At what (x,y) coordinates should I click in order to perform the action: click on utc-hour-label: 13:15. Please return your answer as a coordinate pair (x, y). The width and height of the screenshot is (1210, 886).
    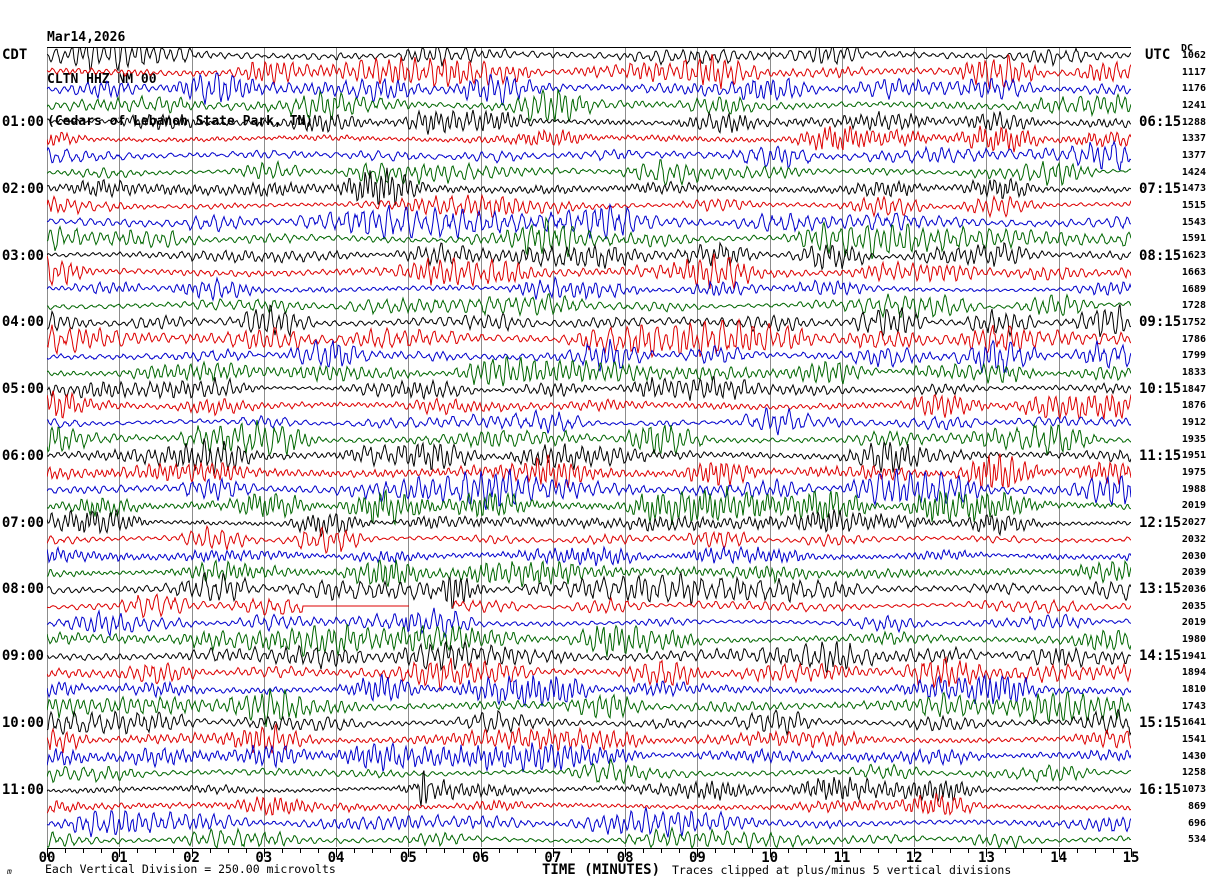
    Looking at the image, I should click on (1160, 589).